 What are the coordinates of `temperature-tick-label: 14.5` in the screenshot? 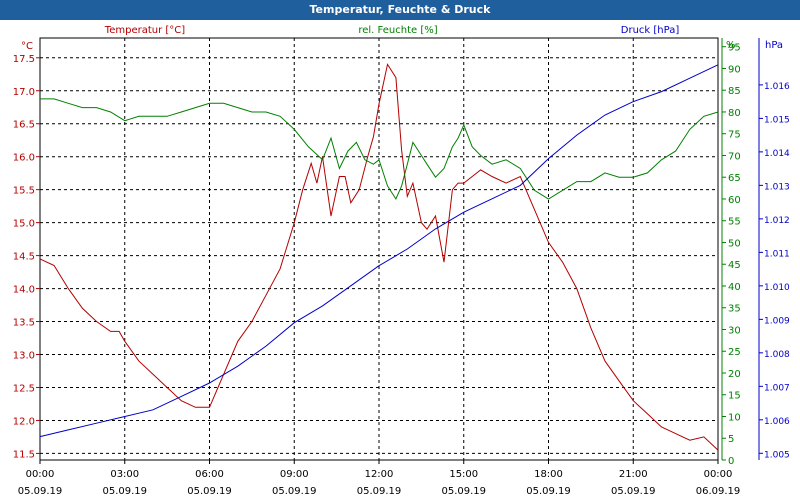 It's located at (24, 257).